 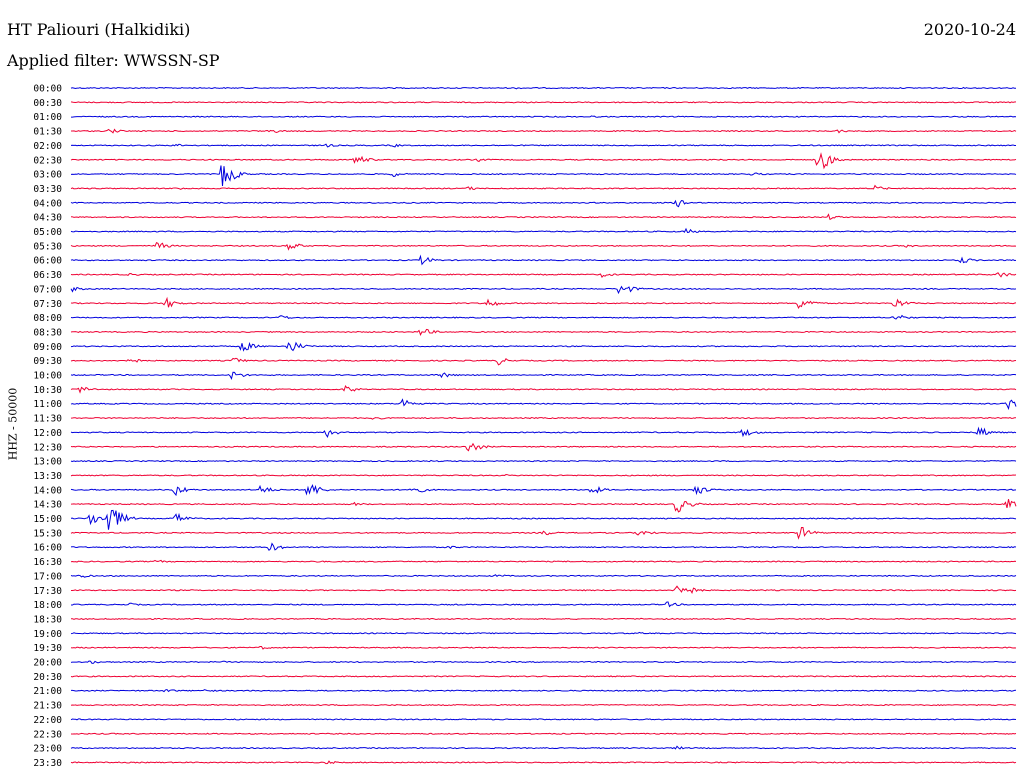 What do you see at coordinates (47, 619) in the screenshot?
I see `time-label-1830: 18:30` at bounding box center [47, 619].